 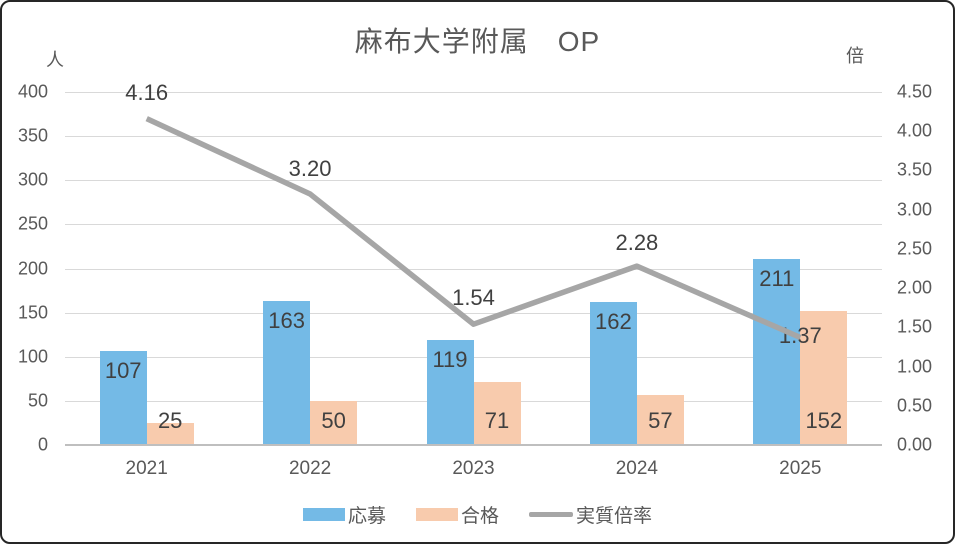 What do you see at coordinates (800, 468) in the screenshot?
I see `x-tick-label: 2025` at bounding box center [800, 468].